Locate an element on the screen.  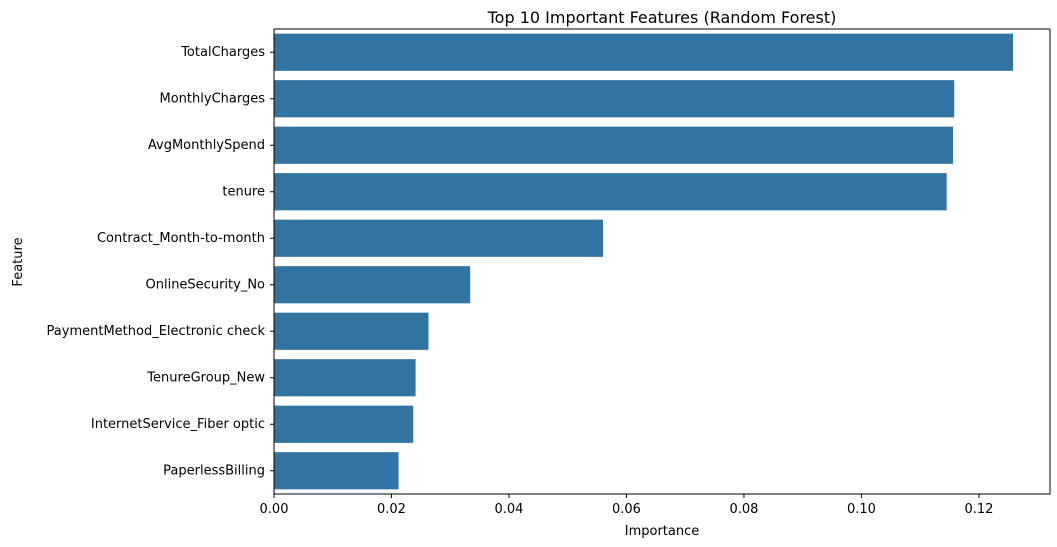
y-tick-label: MonthlyCharges is located at coordinates (213, 98).